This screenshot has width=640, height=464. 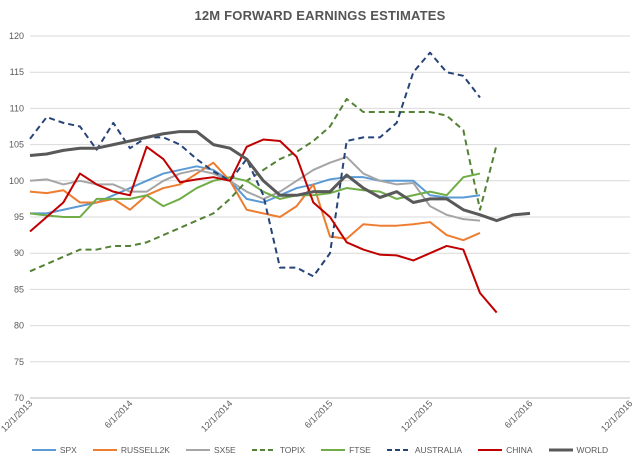 I want to click on legend-item-sx5e: SX5E, so click(x=210, y=450).